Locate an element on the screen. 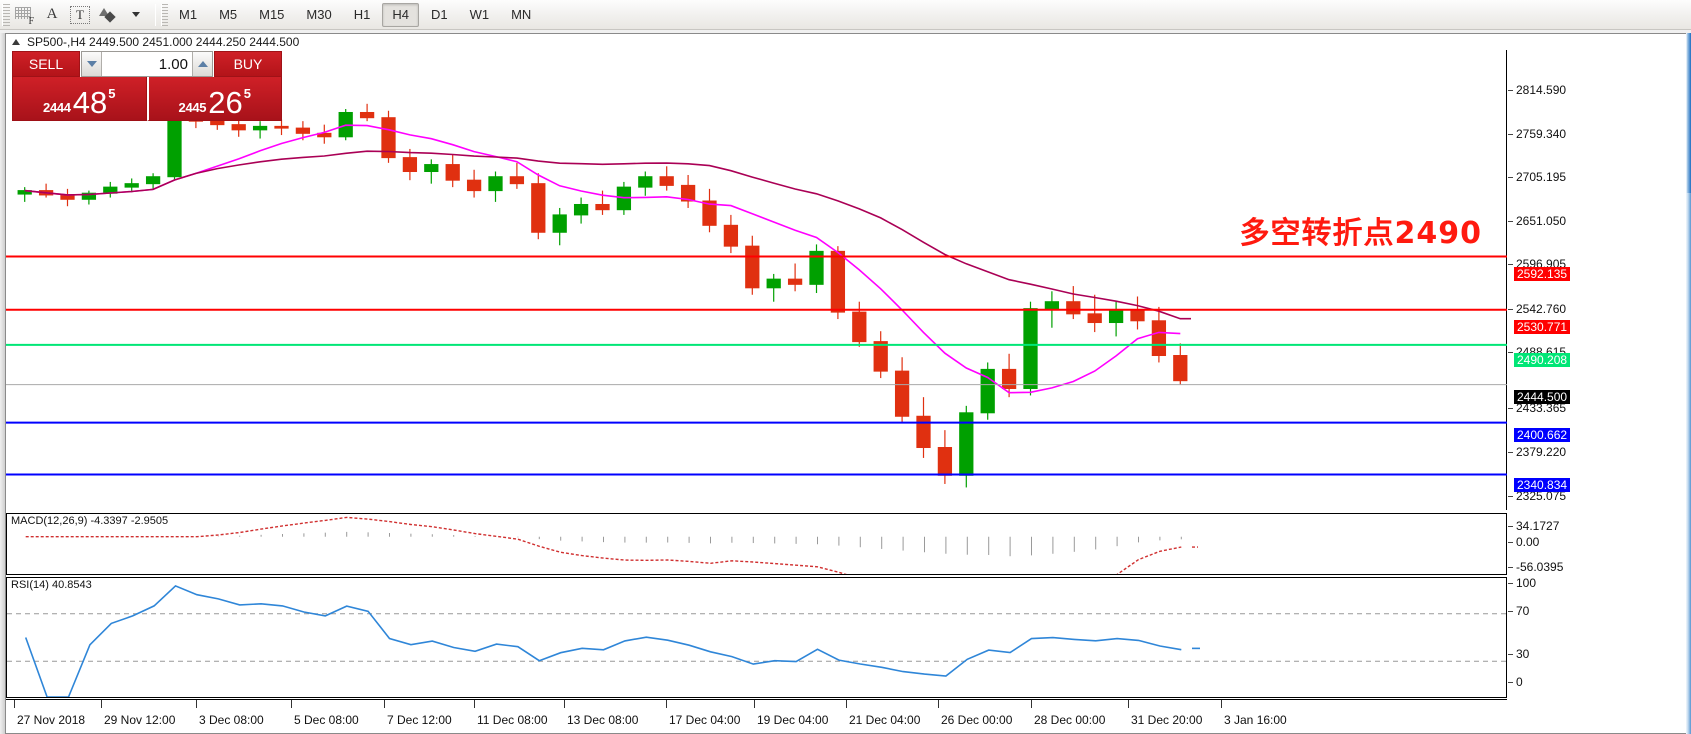 The width and height of the screenshot is (1691, 734). price-axis-badge-last-price-2444: 2444.500 is located at coordinates (1542, 397).